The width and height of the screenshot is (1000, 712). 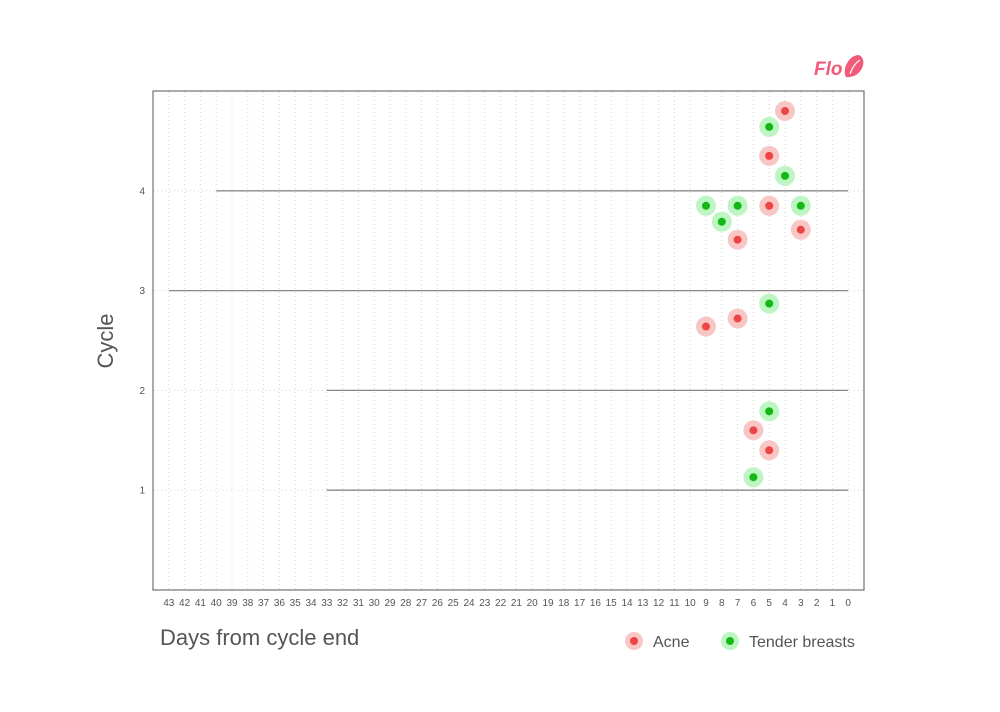 What do you see at coordinates (406, 603) in the screenshot?
I see `x-tick-label: 28` at bounding box center [406, 603].